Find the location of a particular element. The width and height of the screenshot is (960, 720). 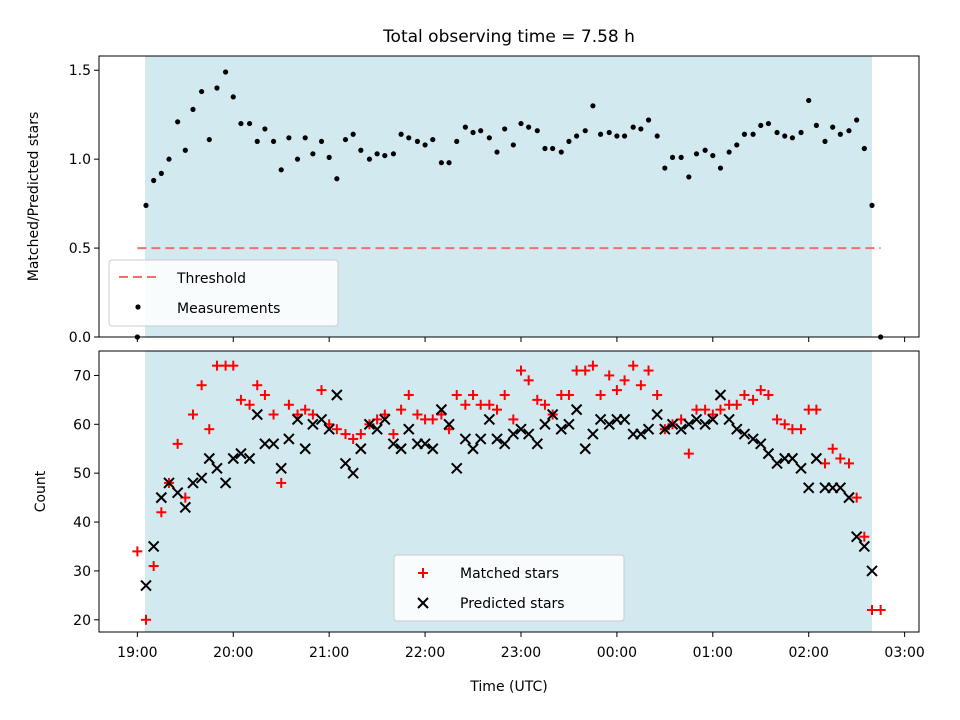

legend-predicted-marker is located at coordinates (423, 603).